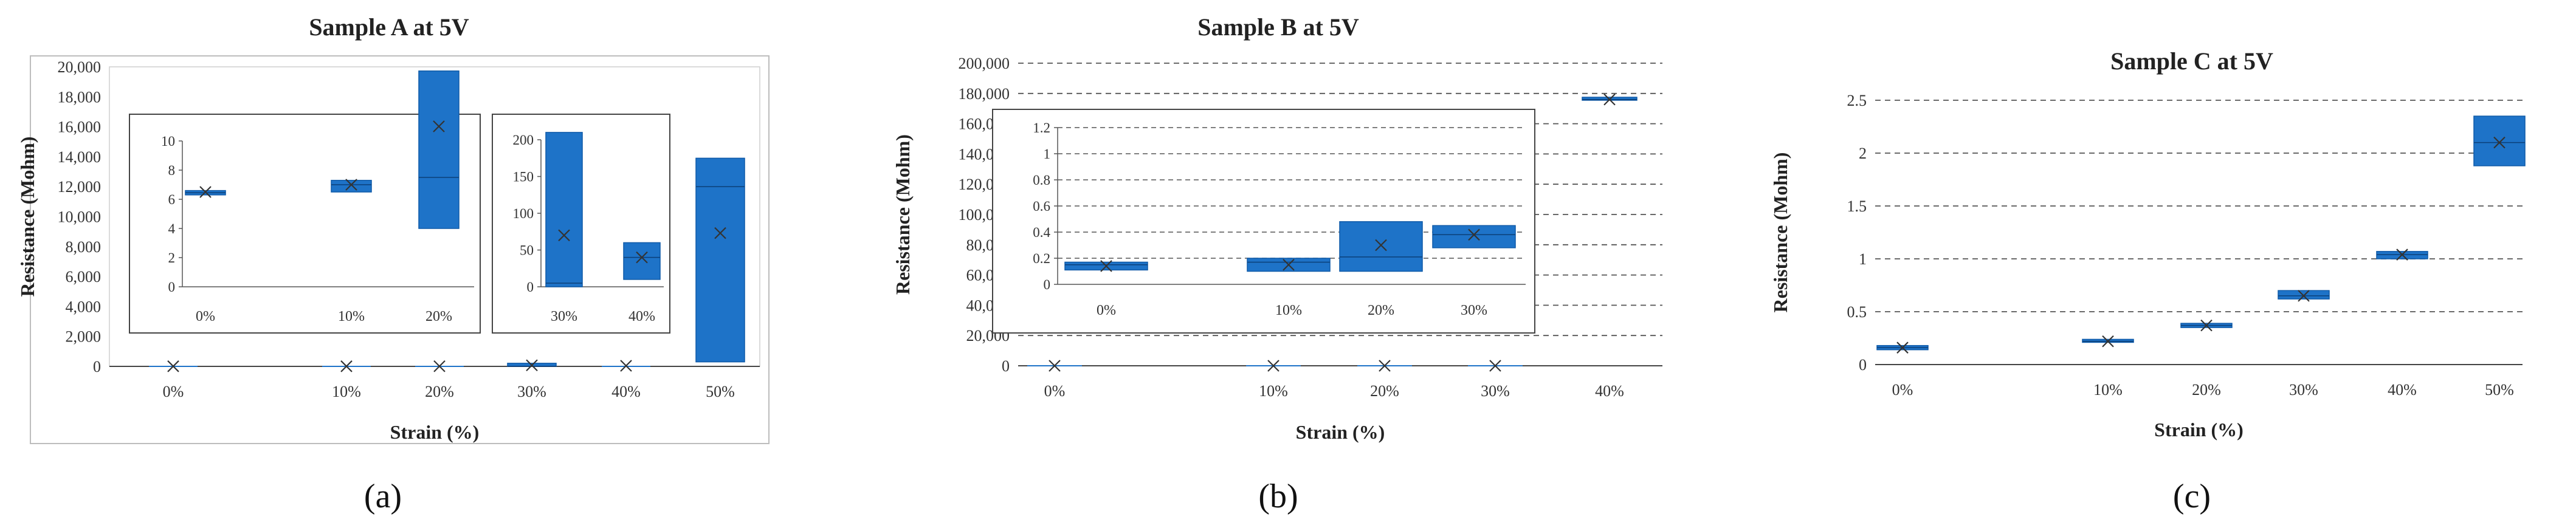  What do you see at coordinates (1857, 100) in the screenshot?
I see `y-tick-label-5: 2.5` at bounding box center [1857, 100].